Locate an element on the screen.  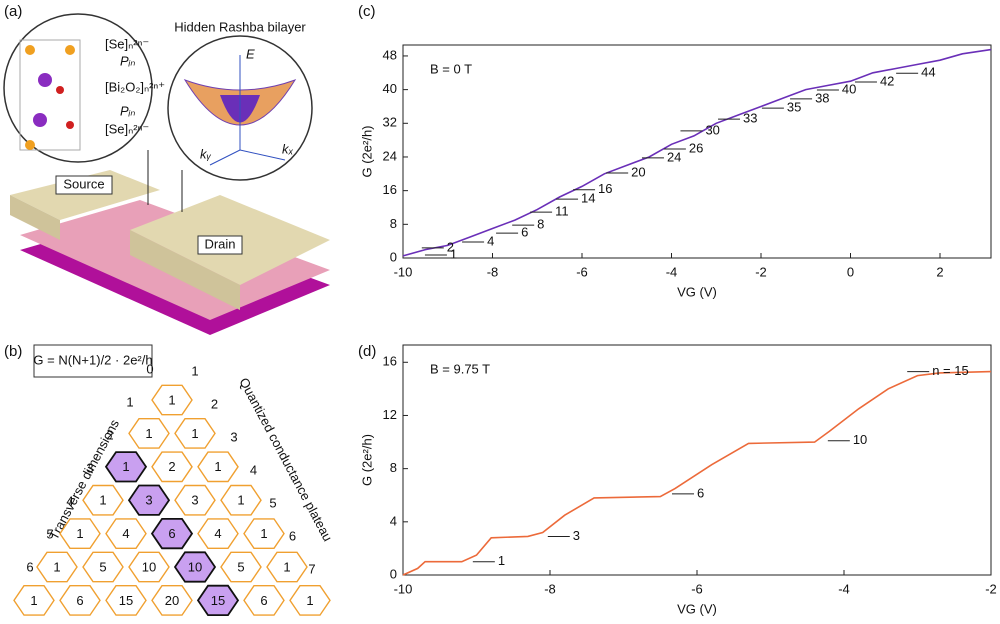
source-box is located at coordinates (84, 185).